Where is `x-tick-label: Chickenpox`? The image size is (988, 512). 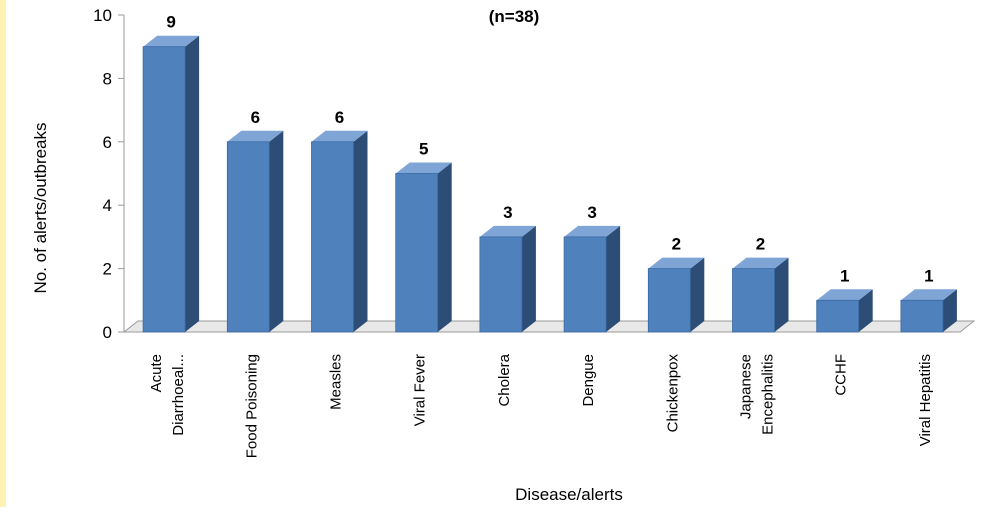 x-tick-label: Chickenpox is located at coordinates (672, 393).